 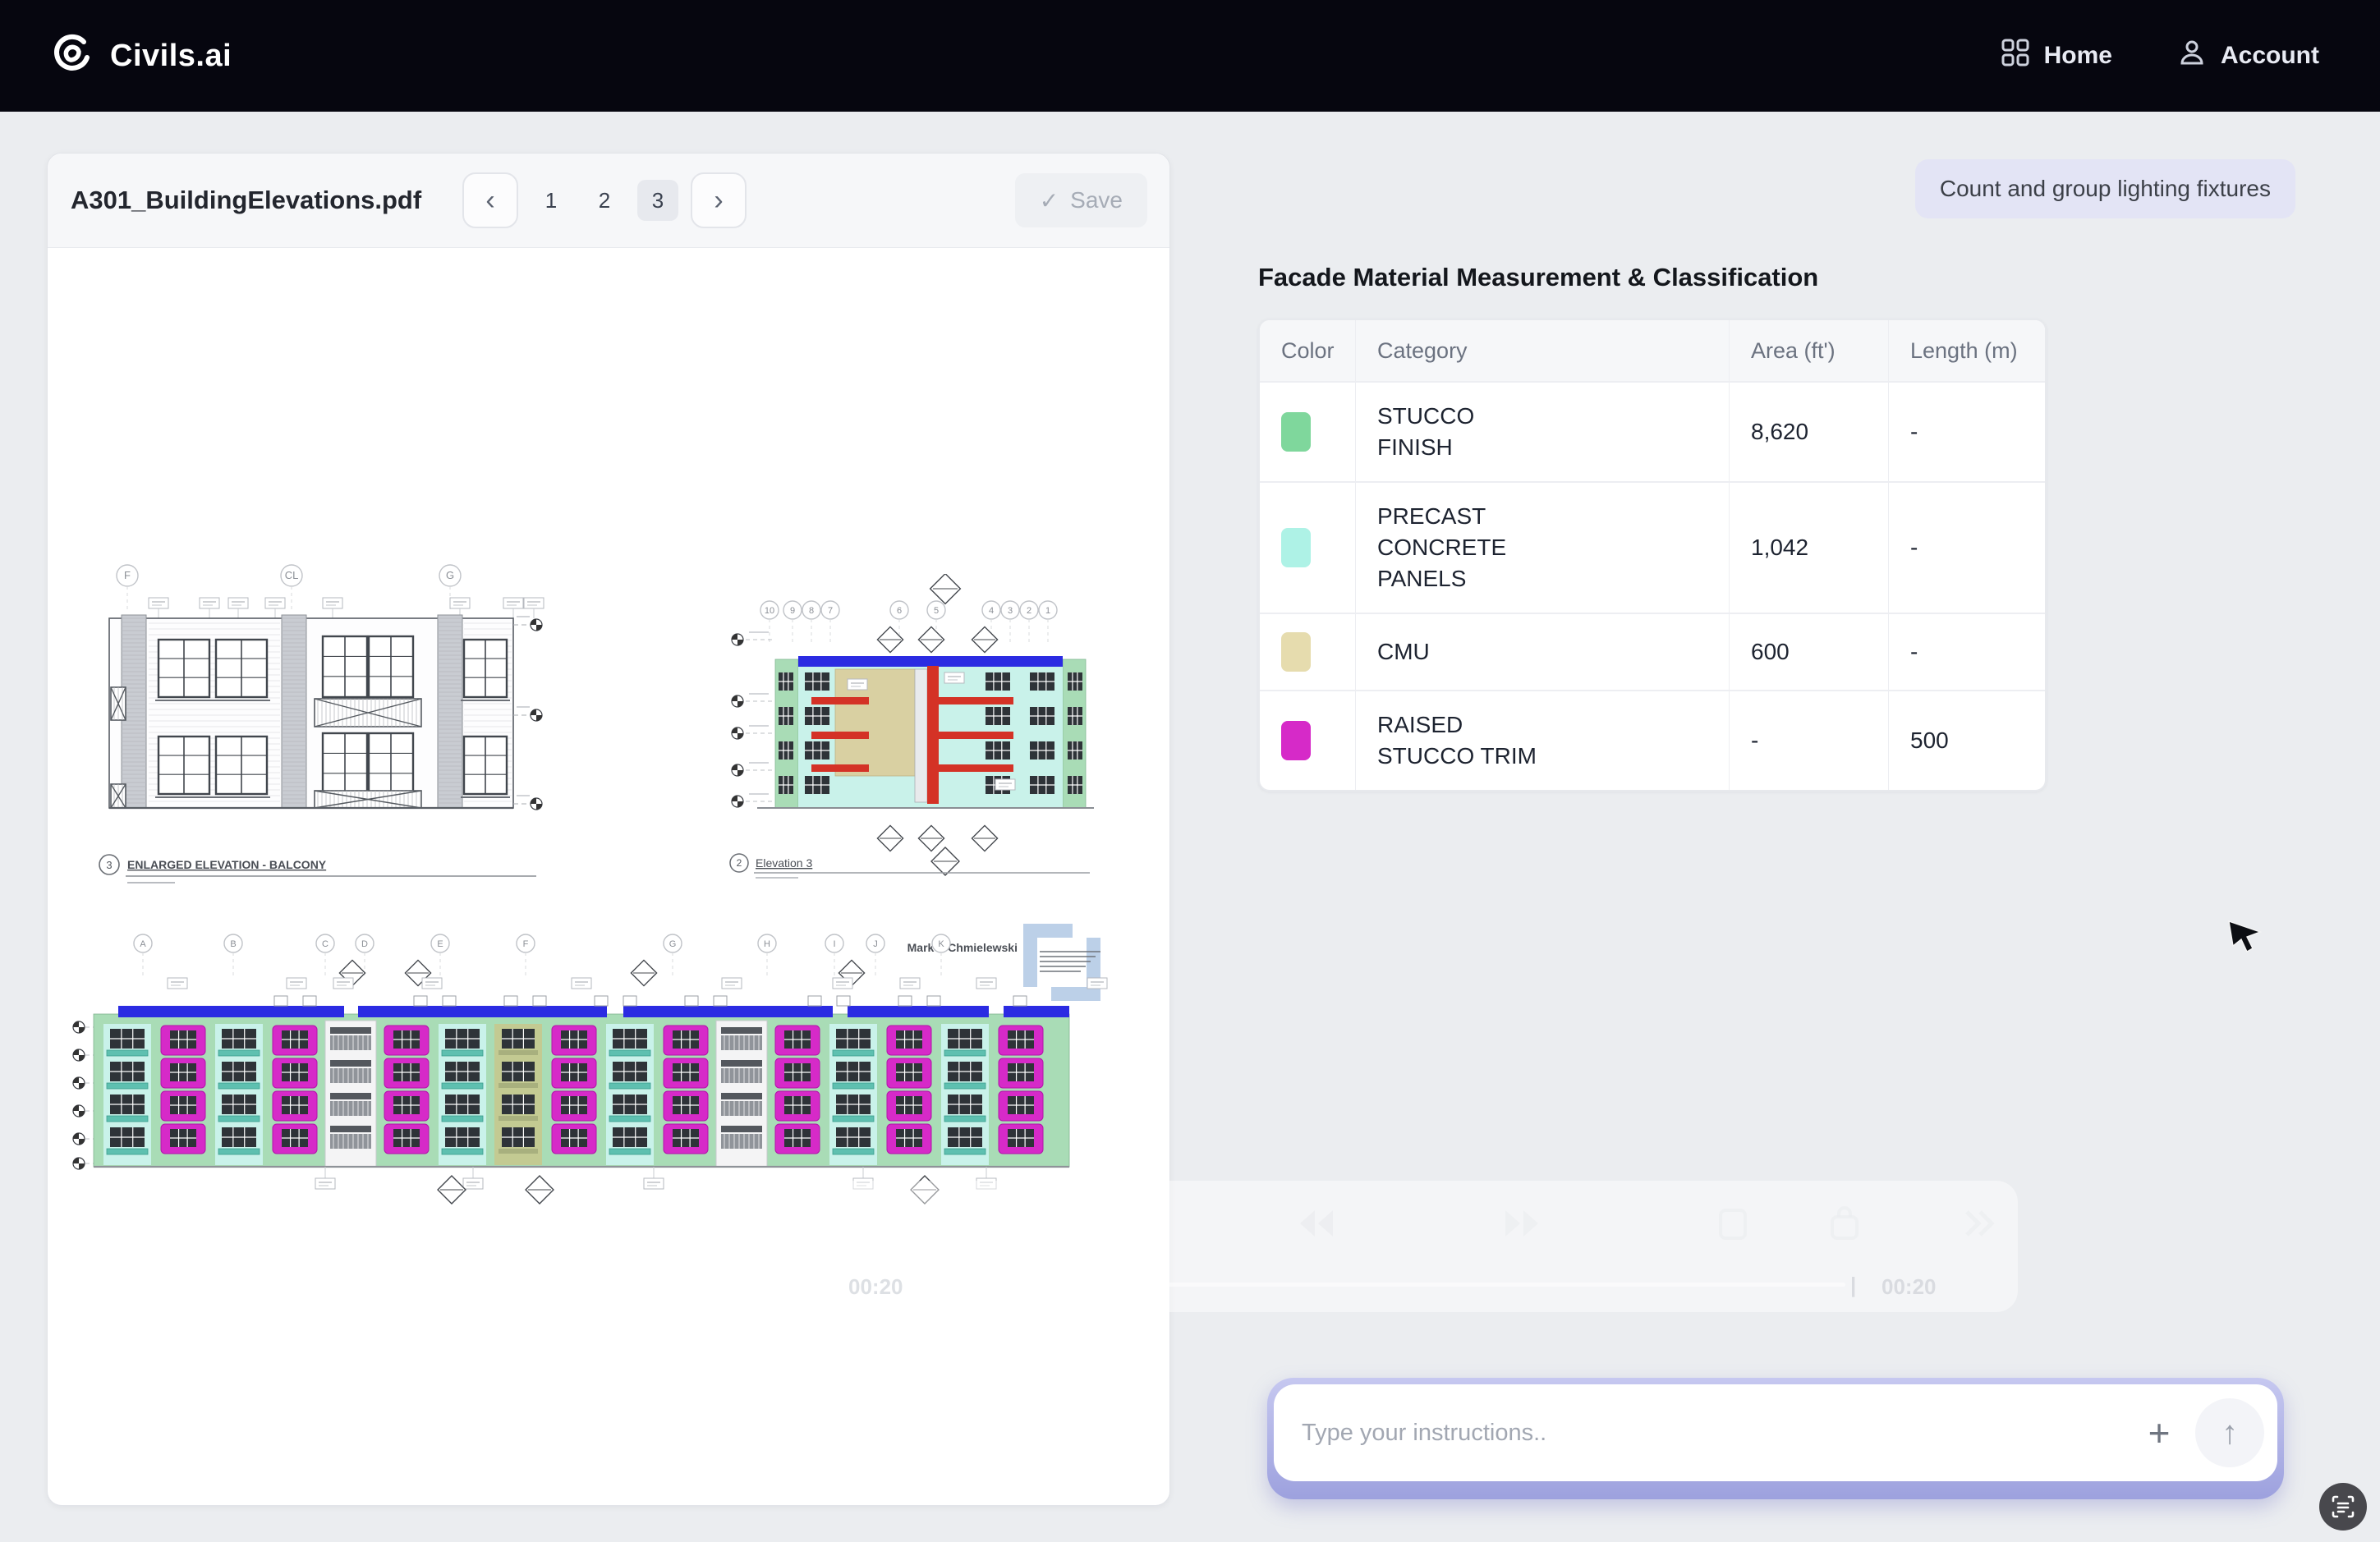 I want to click on svg-text: I, so click(x=834, y=944).